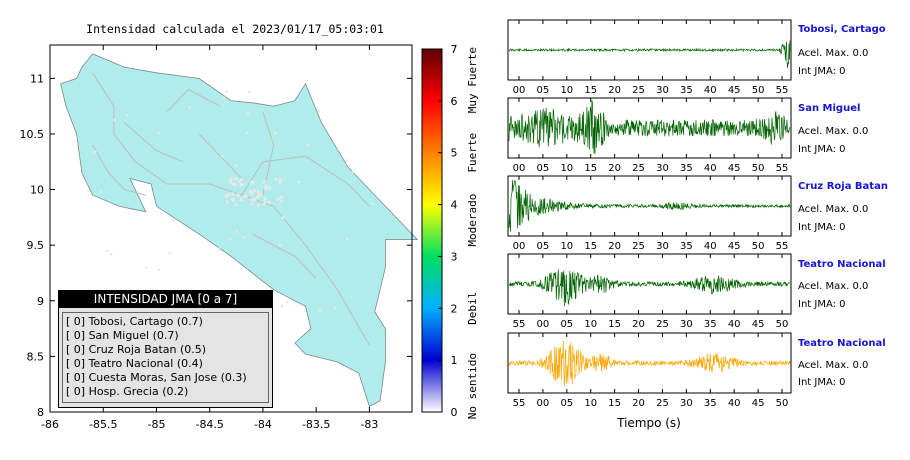 The width and height of the screenshot is (910, 460). I want to click on x-tick-label: -85, so click(156, 424).